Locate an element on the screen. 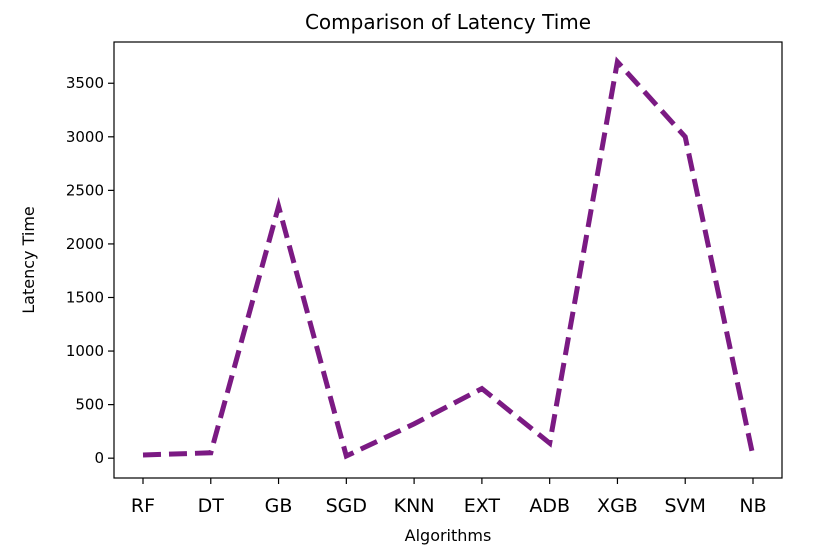 This screenshot has width=818, height=554. x-tick-label: NB is located at coordinates (752, 506).